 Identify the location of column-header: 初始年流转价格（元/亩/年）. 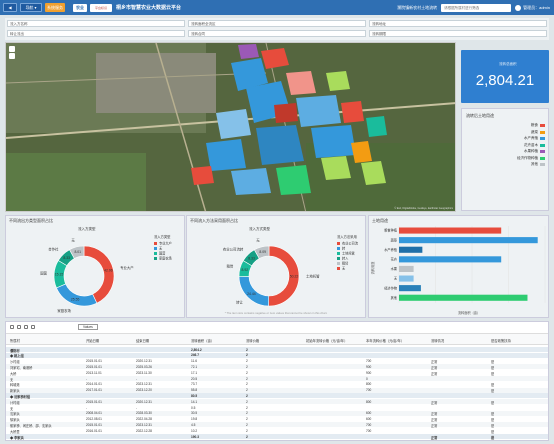
(327, 341).